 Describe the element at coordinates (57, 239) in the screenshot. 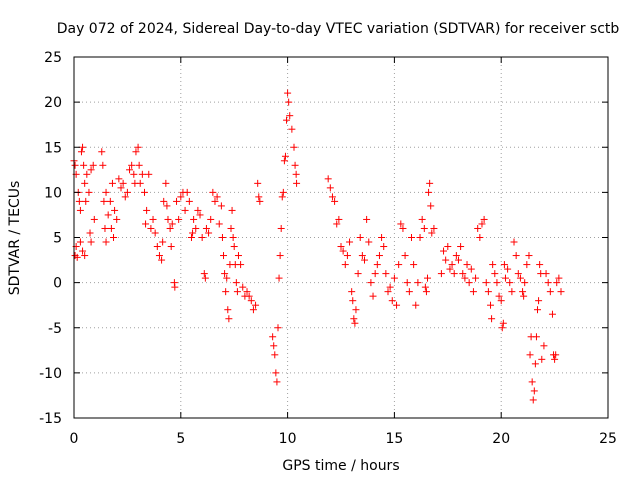

I see `y-tick-label: 5` at that location.